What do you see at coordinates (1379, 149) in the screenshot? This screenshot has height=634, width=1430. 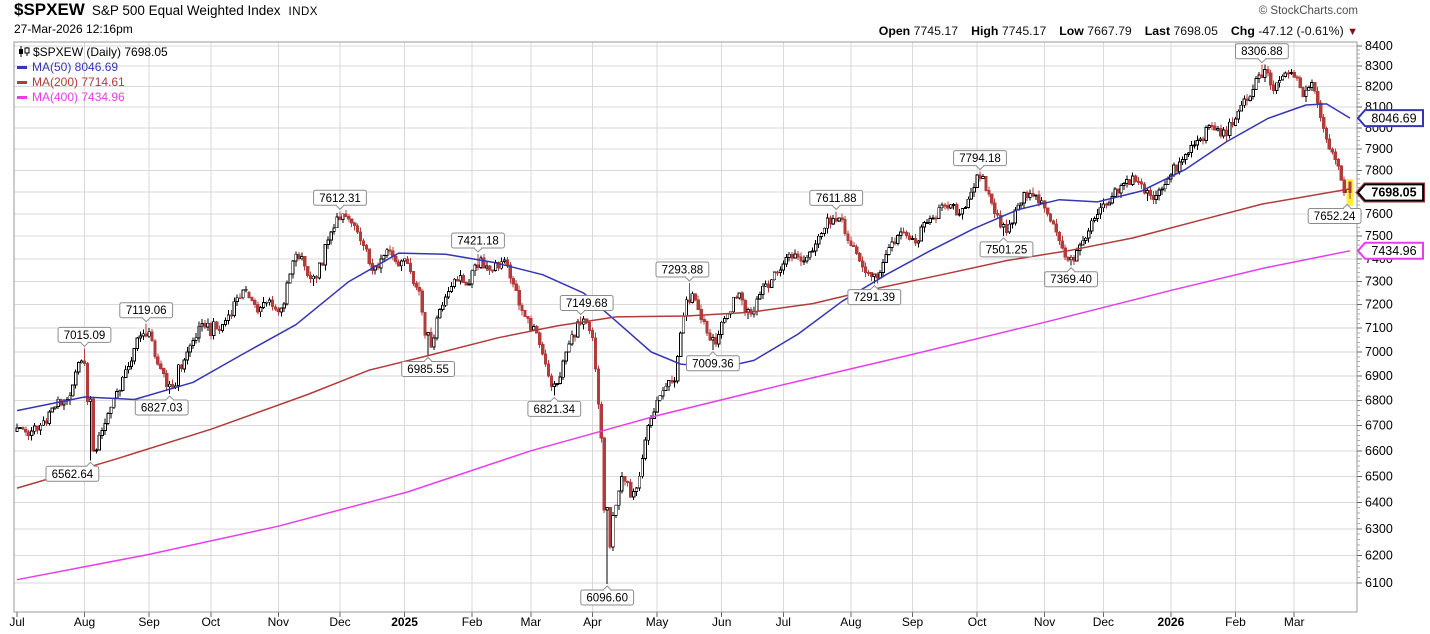 I see `y-axis-label: 7900` at bounding box center [1379, 149].